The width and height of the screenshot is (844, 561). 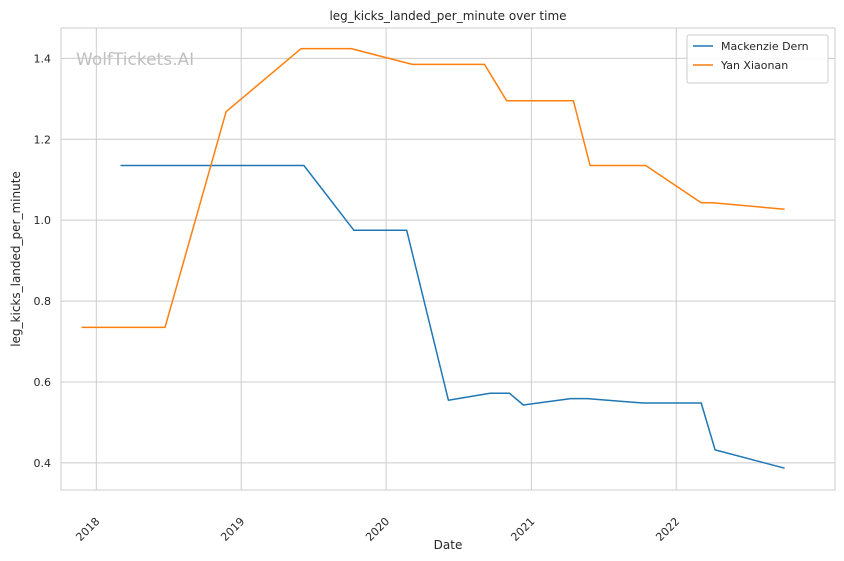 I want to click on legend-label: Mackenzie Dern, so click(x=765, y=46).